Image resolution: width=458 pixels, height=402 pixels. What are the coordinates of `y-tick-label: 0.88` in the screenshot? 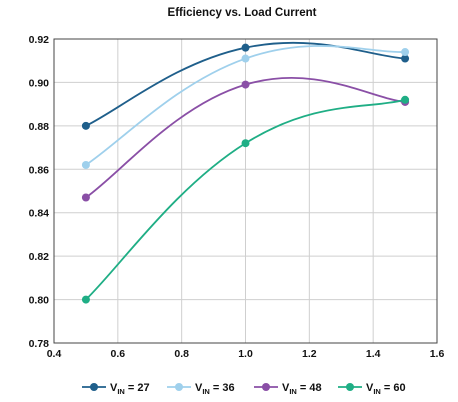 It's located at (39, 127).